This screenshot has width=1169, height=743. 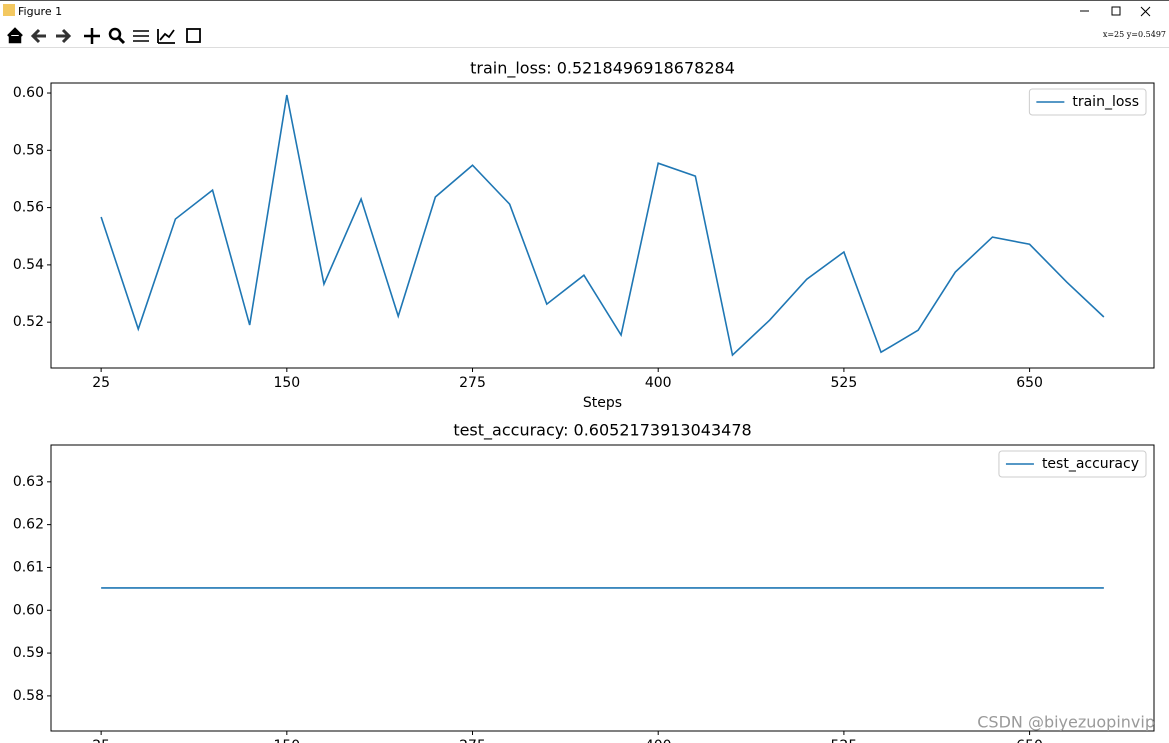 I want to click on zoom-button, so click(x=115, y=34).